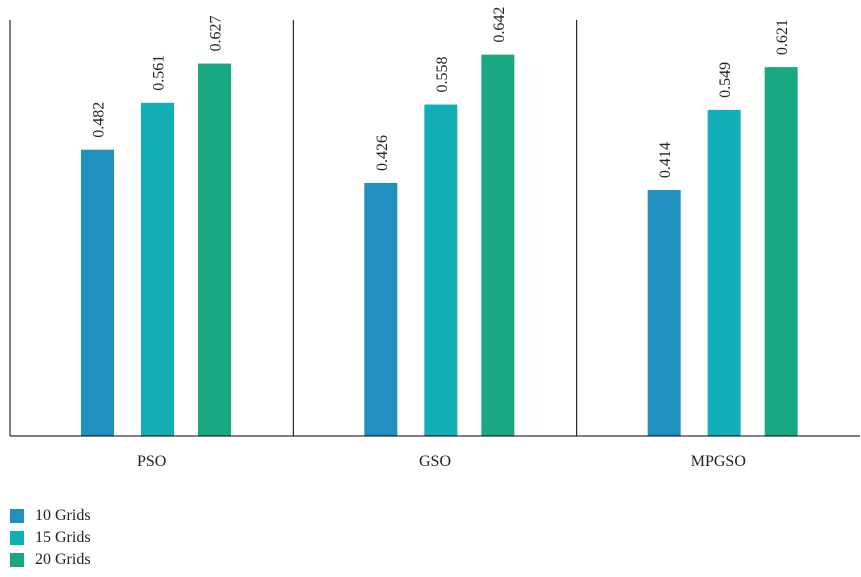 The height and width of the screenshot is (577, 861). What do you see at coordinates (63, 537) in the screenshot?
I see `legend-label: 15 Grids` at bounding box center [63, 537].